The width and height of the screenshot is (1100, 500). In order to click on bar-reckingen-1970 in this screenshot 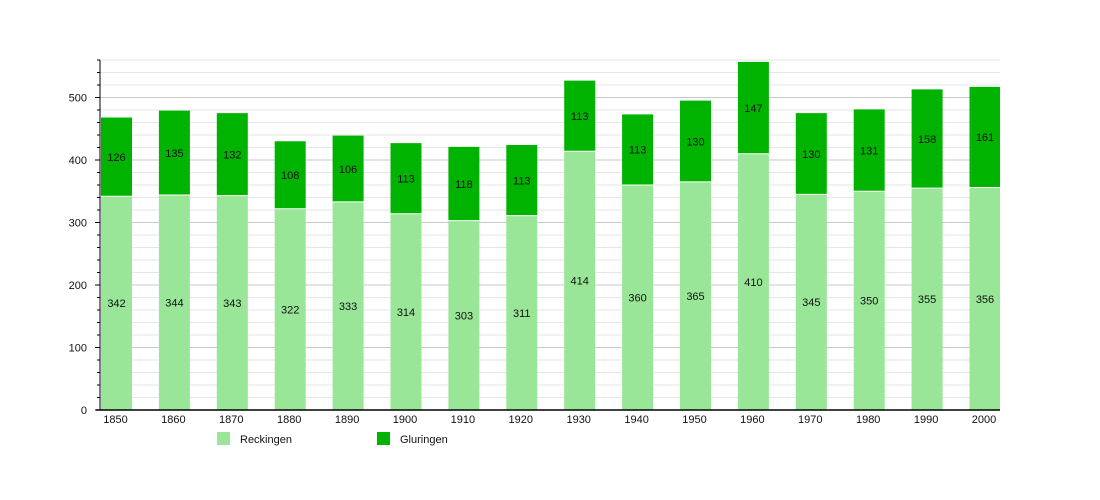, I will do `click(811, 302)`.